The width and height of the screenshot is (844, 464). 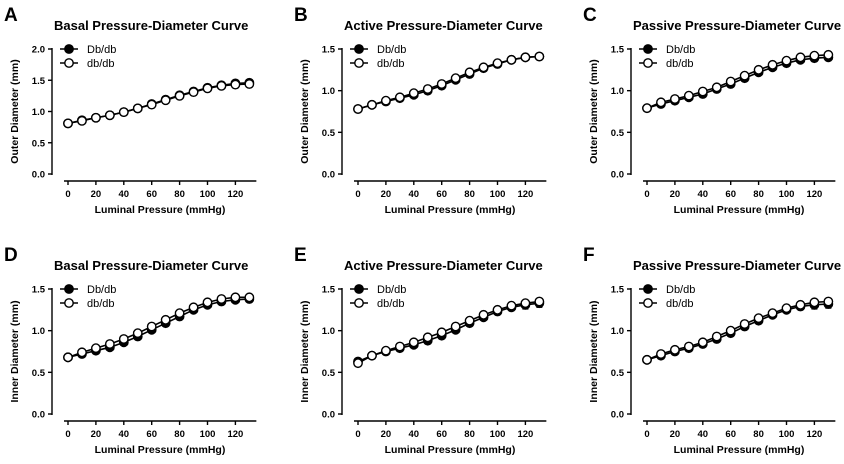 What do you see at coordinates (300, 255) in the screenshot?
I see `panel-letter: E` at bounding box center [300, 255].